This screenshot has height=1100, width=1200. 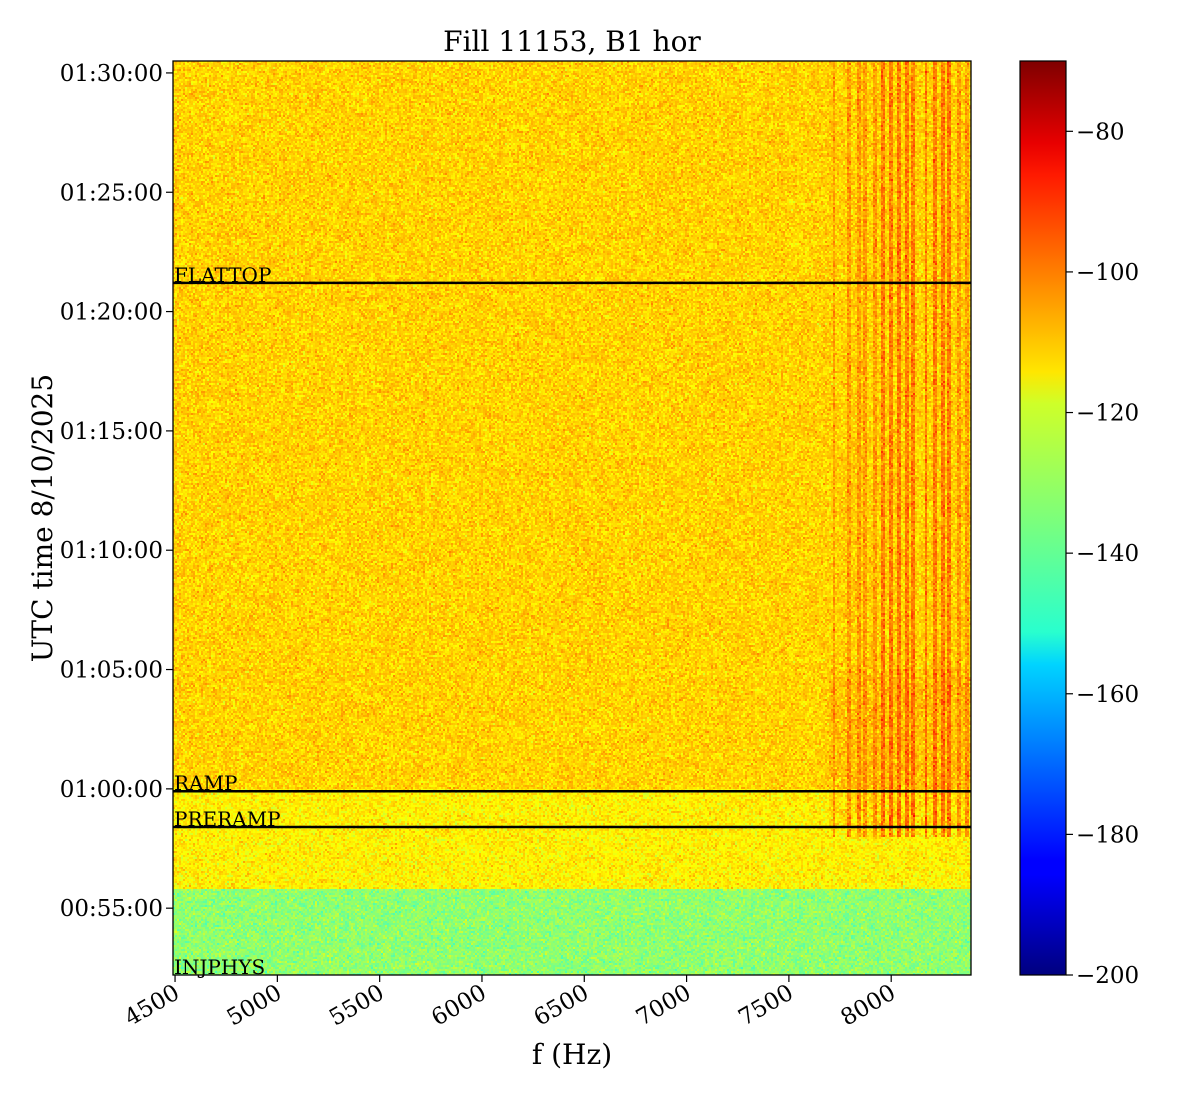 What do you see at coordinates (1107, 976) in the screenshot?
I see `colorbar-tick-label: −200` at bounding box center [1107, 976].